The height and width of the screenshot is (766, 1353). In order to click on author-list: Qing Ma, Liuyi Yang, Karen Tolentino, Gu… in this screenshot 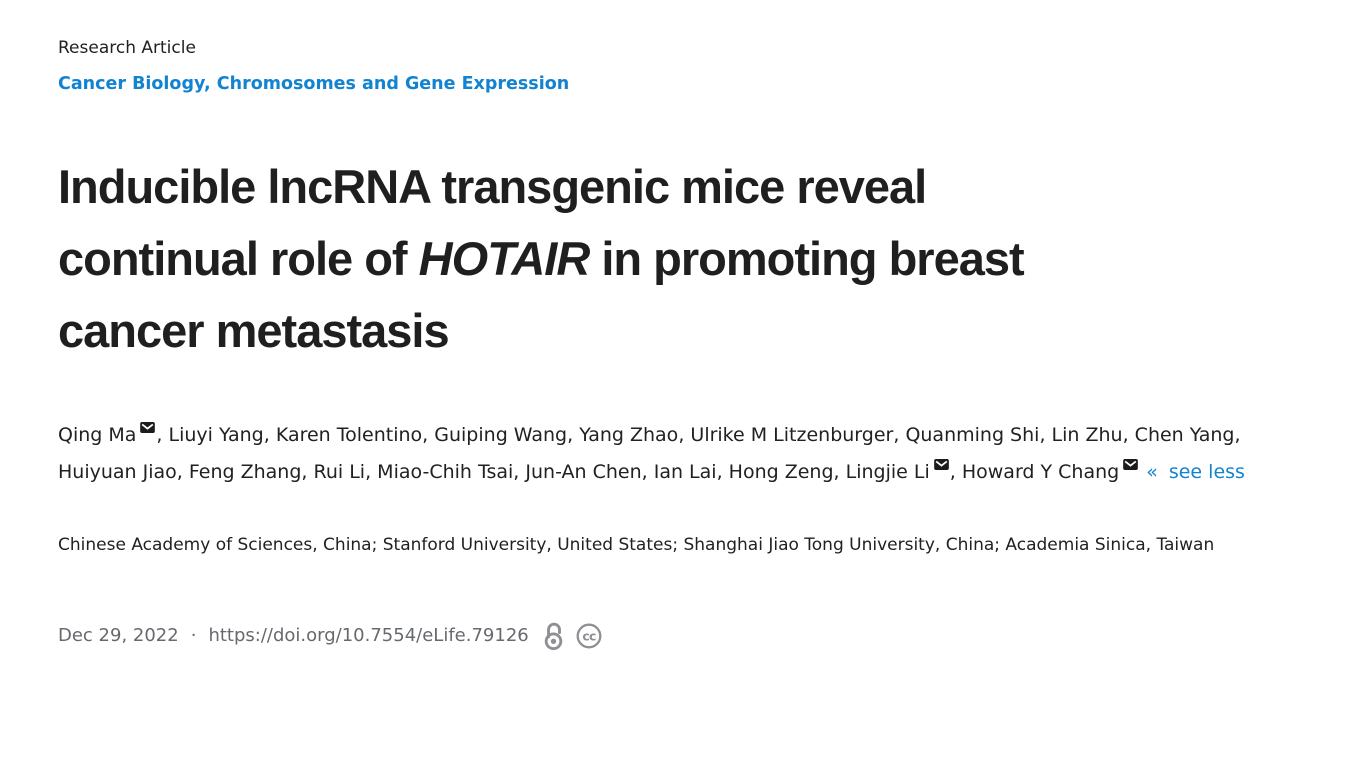, I will do `click(680, 454)`.